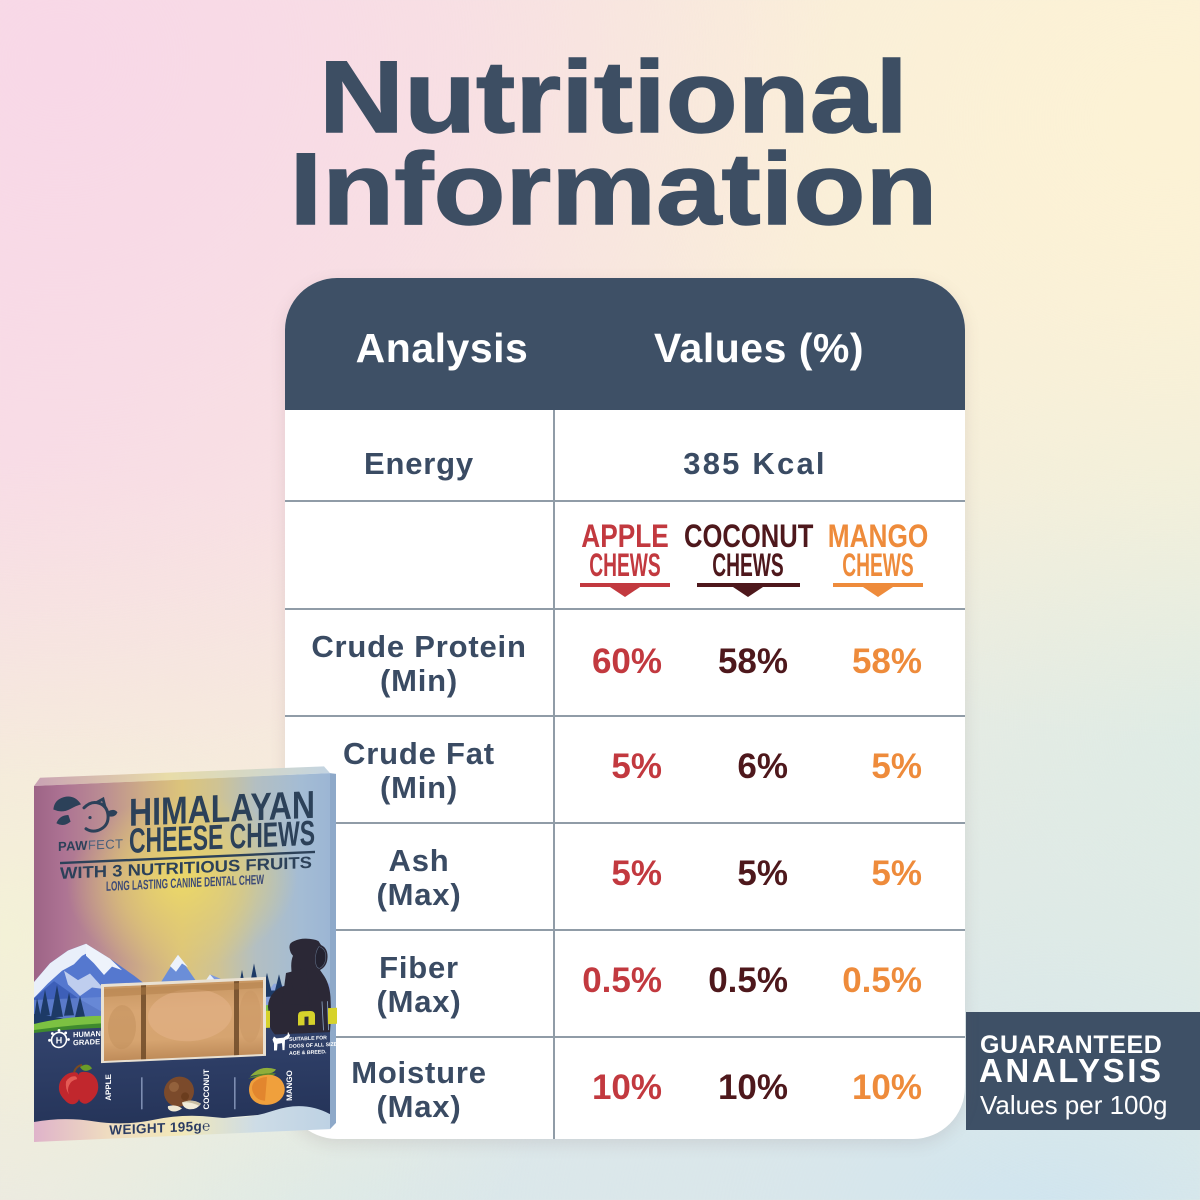  Describe the element at coordinates (206, 1089) in the screenshot. I see `svg-text: COCONUT` at that location.